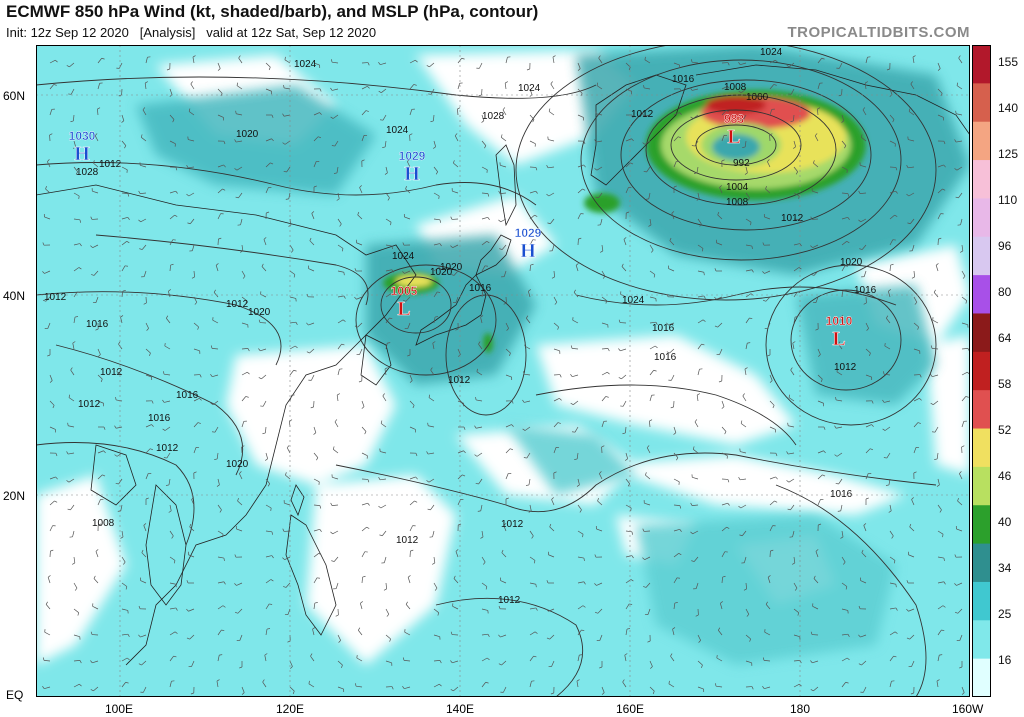  Describe the element at coordinates (1005, 246) in the screenshot. I see `colorbar-tick-label: 96` at that location.